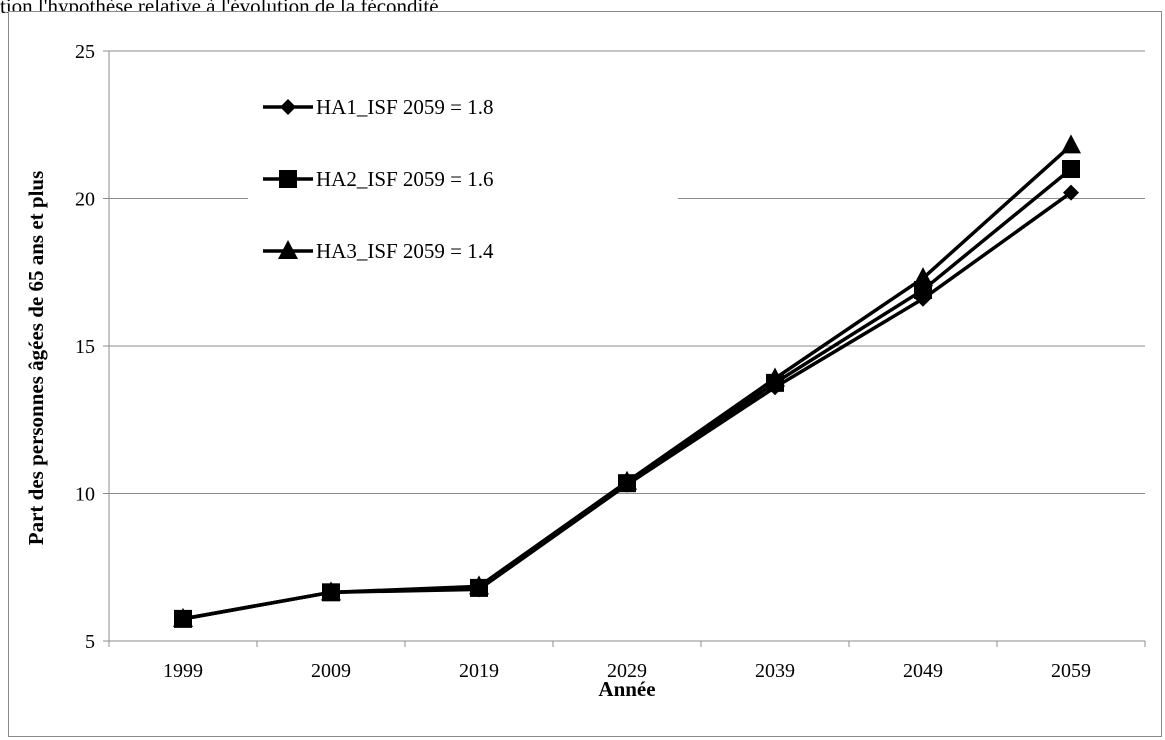 The image size is (1165, 740). Describe the element at coordinates (331, 671) in the screenshot. I see `x-tick-label: 2009` at that location.